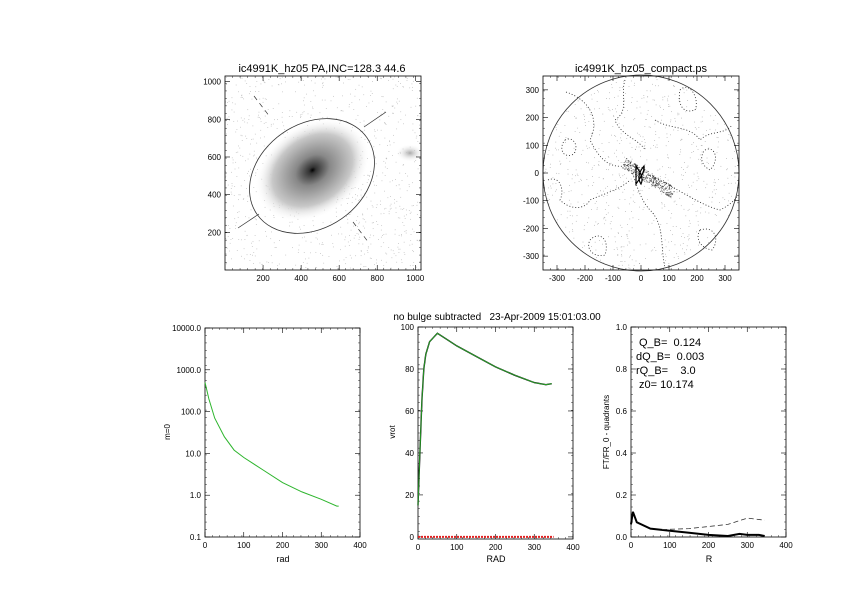  Describe the element at coordinates (271, 444) in the screenshot. I see `profile-line` at that location.